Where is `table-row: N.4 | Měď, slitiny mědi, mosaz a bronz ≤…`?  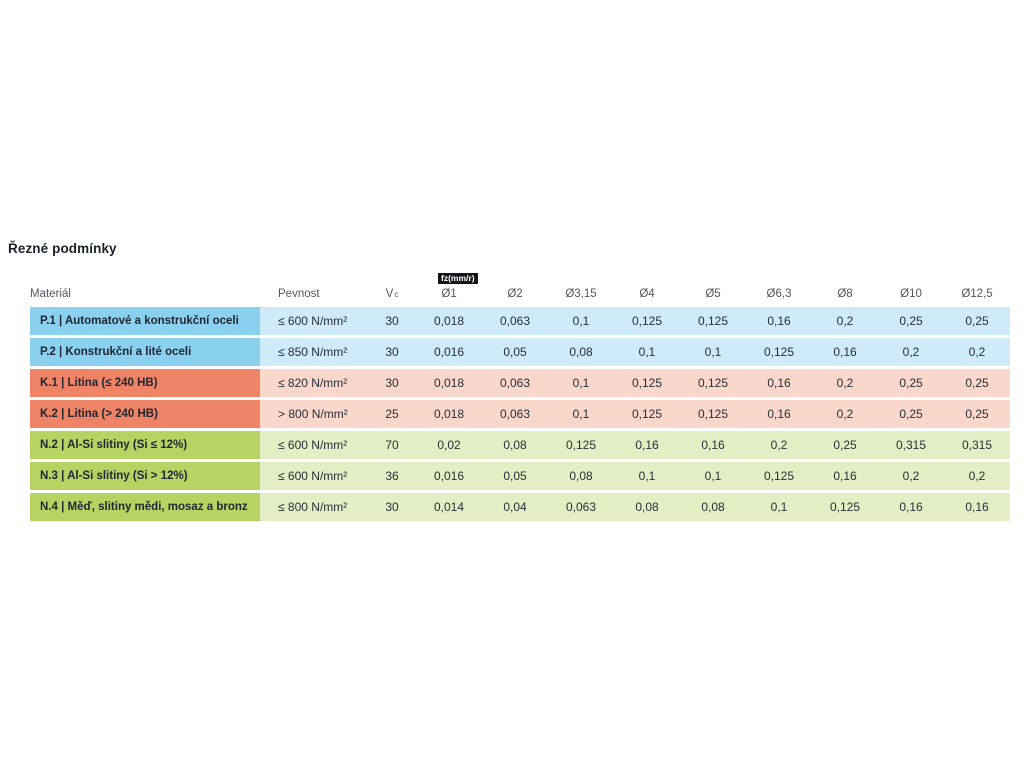 table-row: N.4 | Měď, slitiny mědi, mosaz a bronz ≤… is located at coordinates (520, 507).